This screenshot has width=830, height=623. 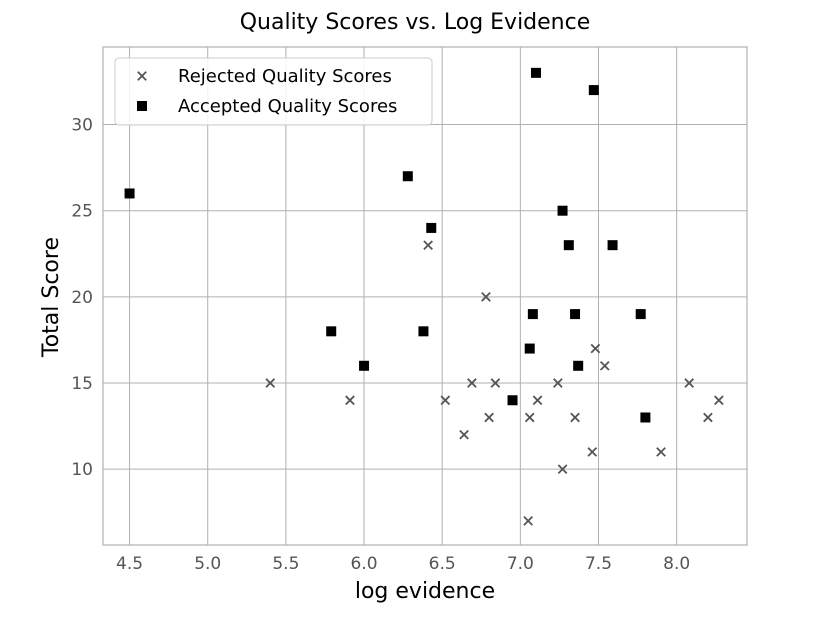 I want to click on legend-rejected-marker, so click(x=142, y=76).